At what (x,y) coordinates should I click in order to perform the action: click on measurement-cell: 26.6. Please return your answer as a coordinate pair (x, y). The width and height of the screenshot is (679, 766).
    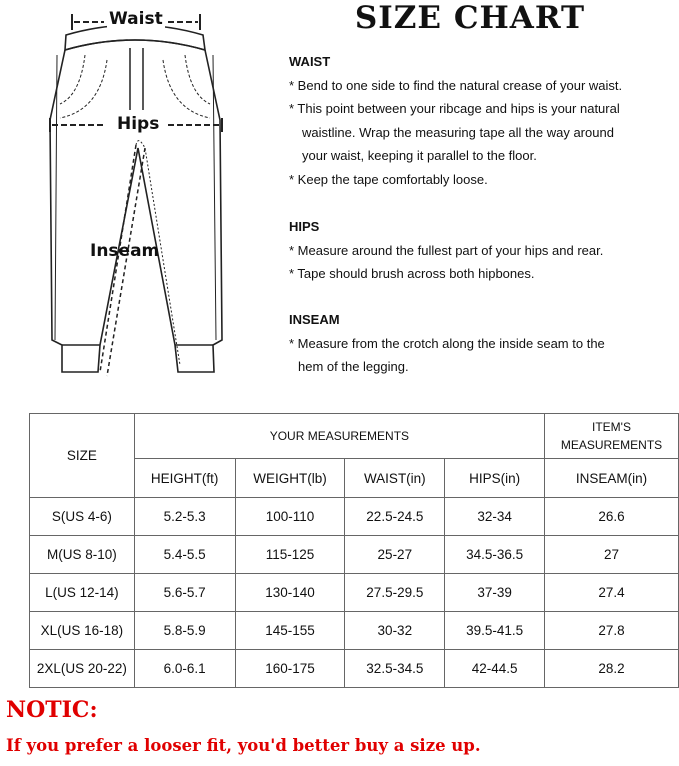
    Looking at the image, I should click on (611, 516).